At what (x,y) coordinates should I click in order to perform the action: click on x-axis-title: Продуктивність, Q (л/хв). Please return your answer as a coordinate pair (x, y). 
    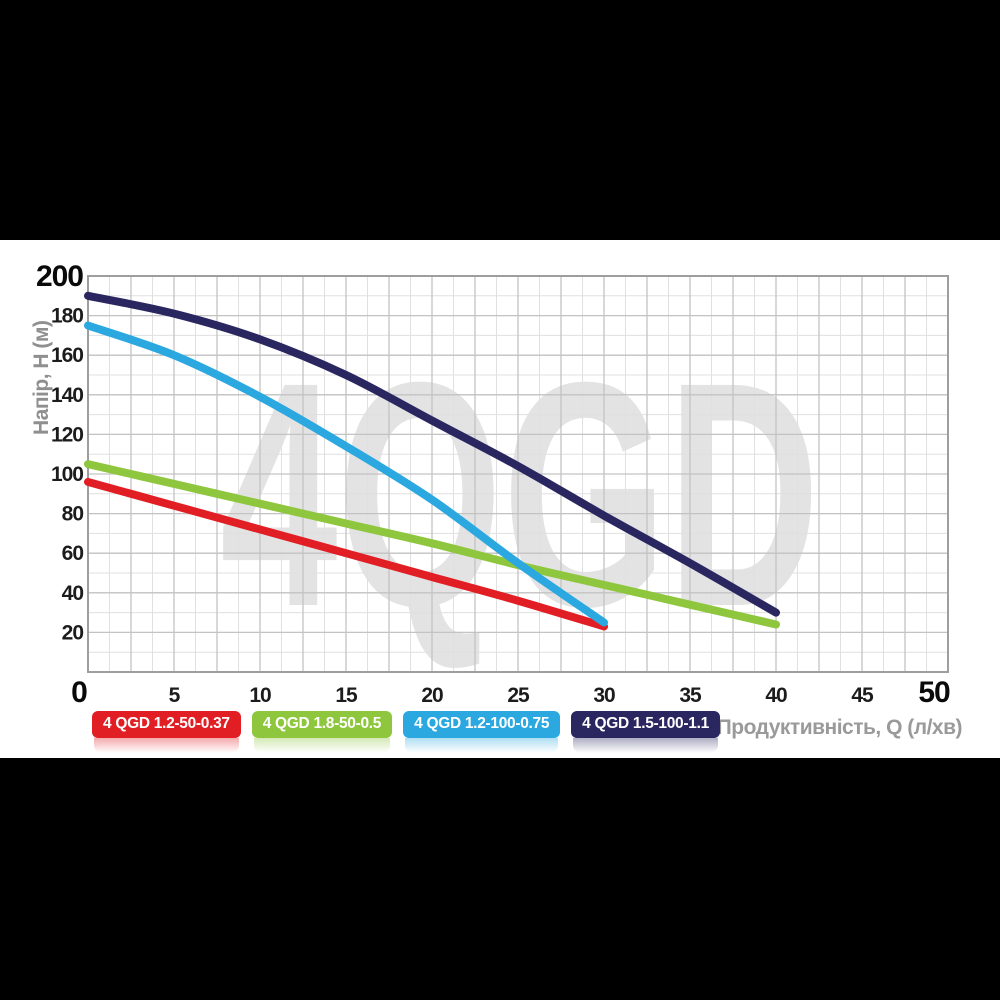
    Looking at the image, I should click on (839, 727).